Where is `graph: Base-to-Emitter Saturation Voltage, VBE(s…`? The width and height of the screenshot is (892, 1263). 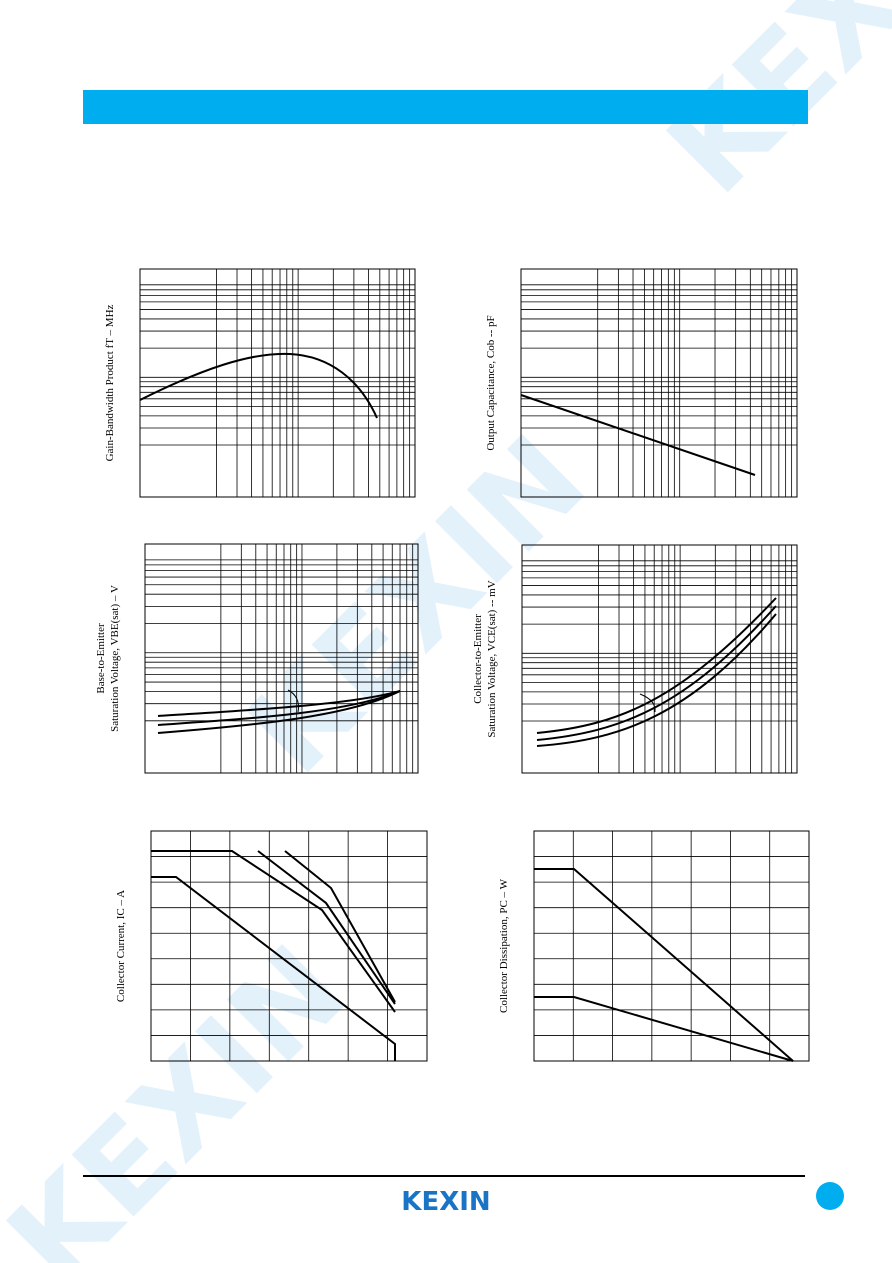 graph: Base-to-Emitter Saturation Voltage, VBE(s… is located at coordinates (257, 658).